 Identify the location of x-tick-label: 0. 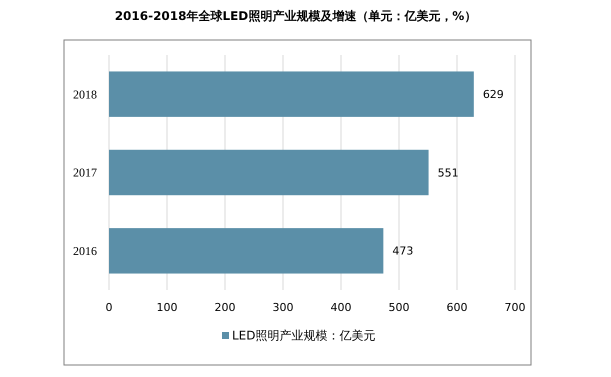
(109, 307).